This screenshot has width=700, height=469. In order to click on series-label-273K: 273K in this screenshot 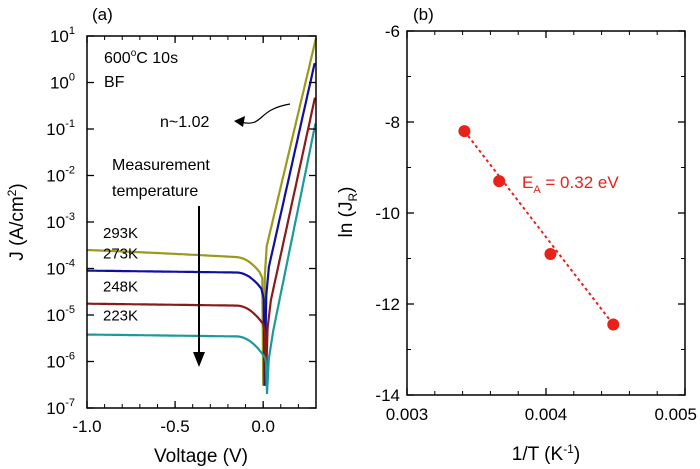, I will do `click(120, 254)`.